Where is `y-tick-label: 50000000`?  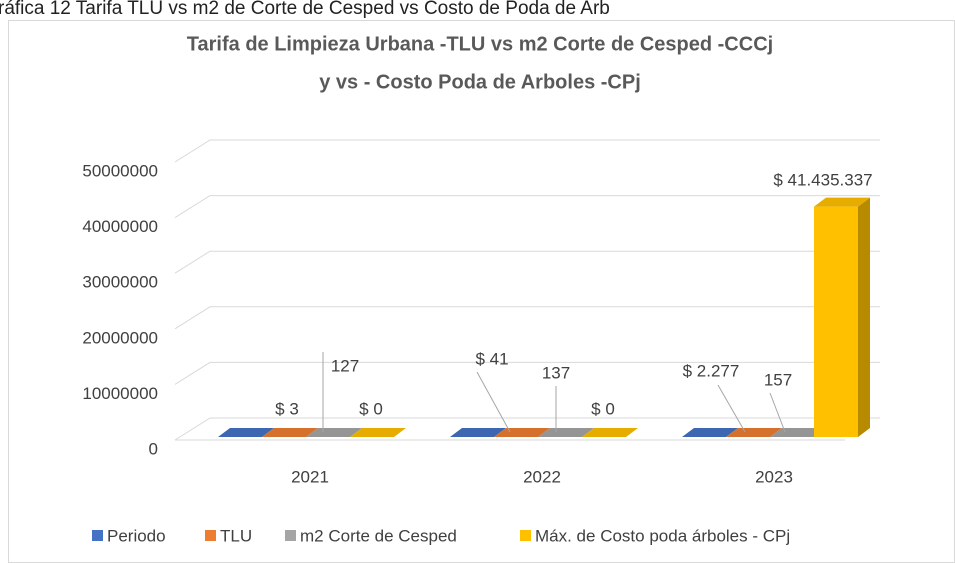 y-tick-label: 50000000 is located at coordinates (120, 170).